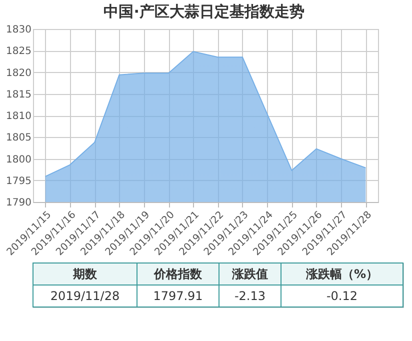 The height and width of the screenshot is (341, 412). What do you see at coordinates (85, 274) in the screenshot?
I see `text: 期数` at bounding box center [85, 274].